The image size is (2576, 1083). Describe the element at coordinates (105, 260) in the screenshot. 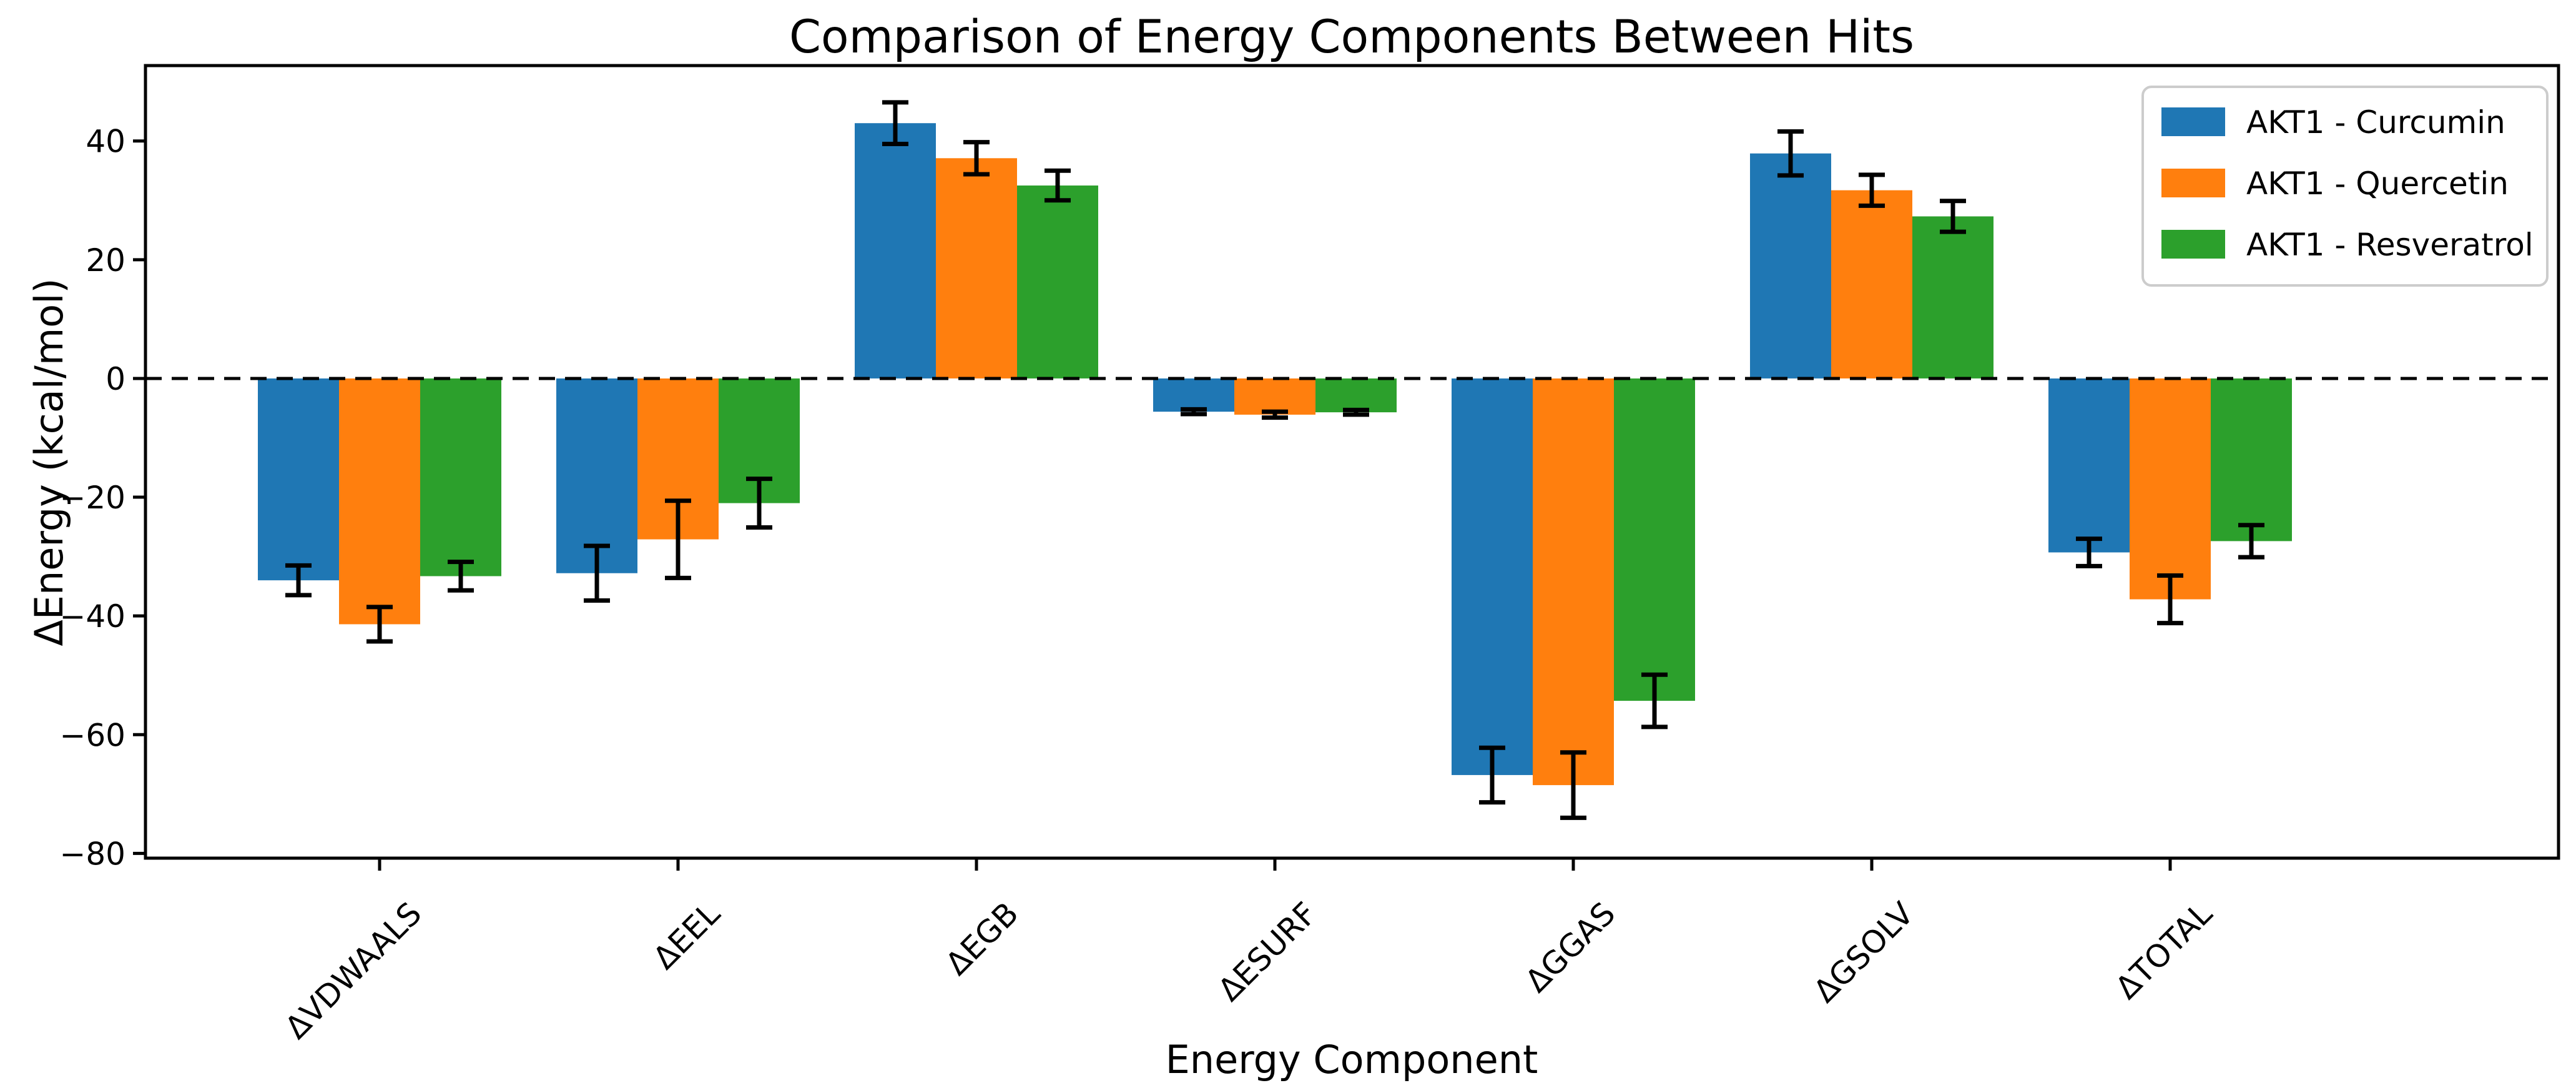

I see `y-tick-label: 20` at that location.